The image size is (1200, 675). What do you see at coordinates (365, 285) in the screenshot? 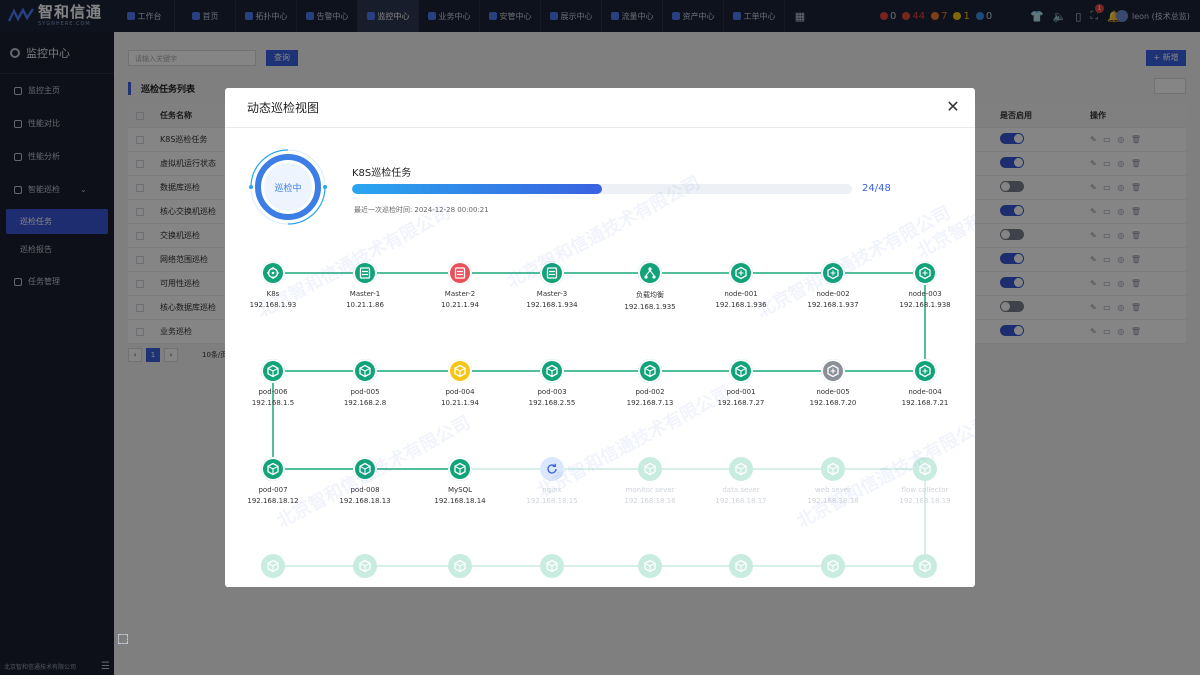
I see `topology-node: Master-1 10.21.1.86` at bounding box center [365, 285].